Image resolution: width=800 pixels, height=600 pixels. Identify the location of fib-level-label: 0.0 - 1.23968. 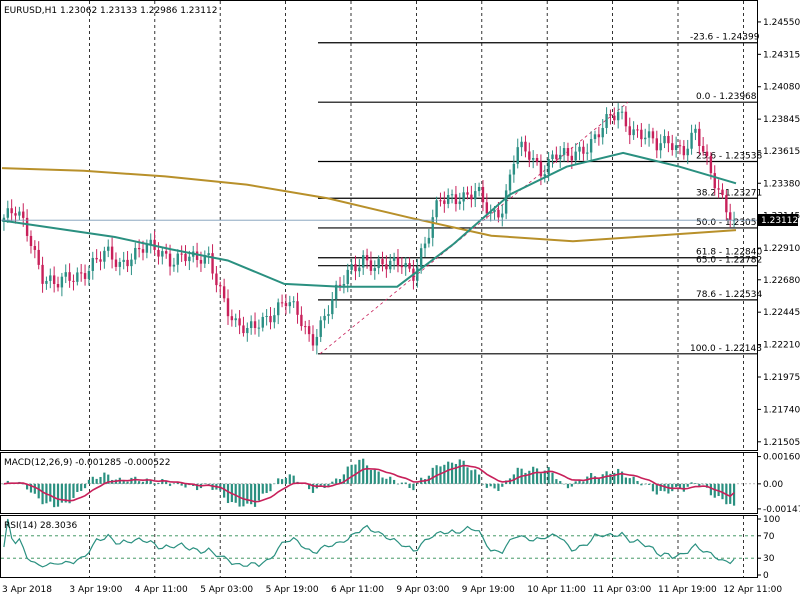
(726, 97).